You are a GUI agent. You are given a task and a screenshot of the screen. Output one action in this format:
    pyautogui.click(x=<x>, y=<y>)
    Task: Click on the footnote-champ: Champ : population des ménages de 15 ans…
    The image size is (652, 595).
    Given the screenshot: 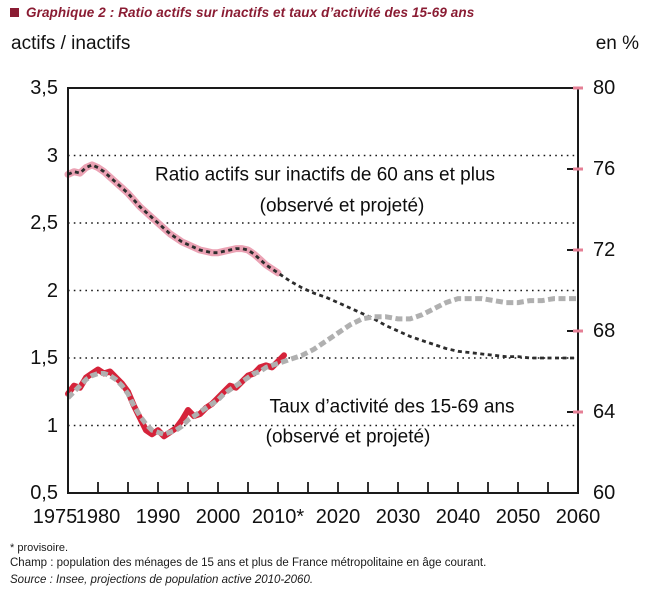 What is the action you would take?
    pyautogui.click(x=248, y=563)
    